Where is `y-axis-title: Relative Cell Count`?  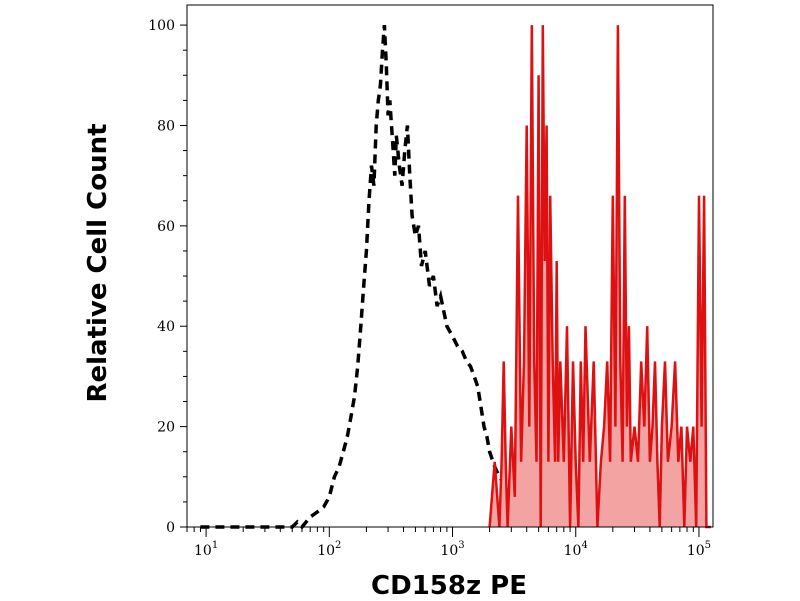
y-axis-title: Relative Cell Count is located at coordinates (98, 263).